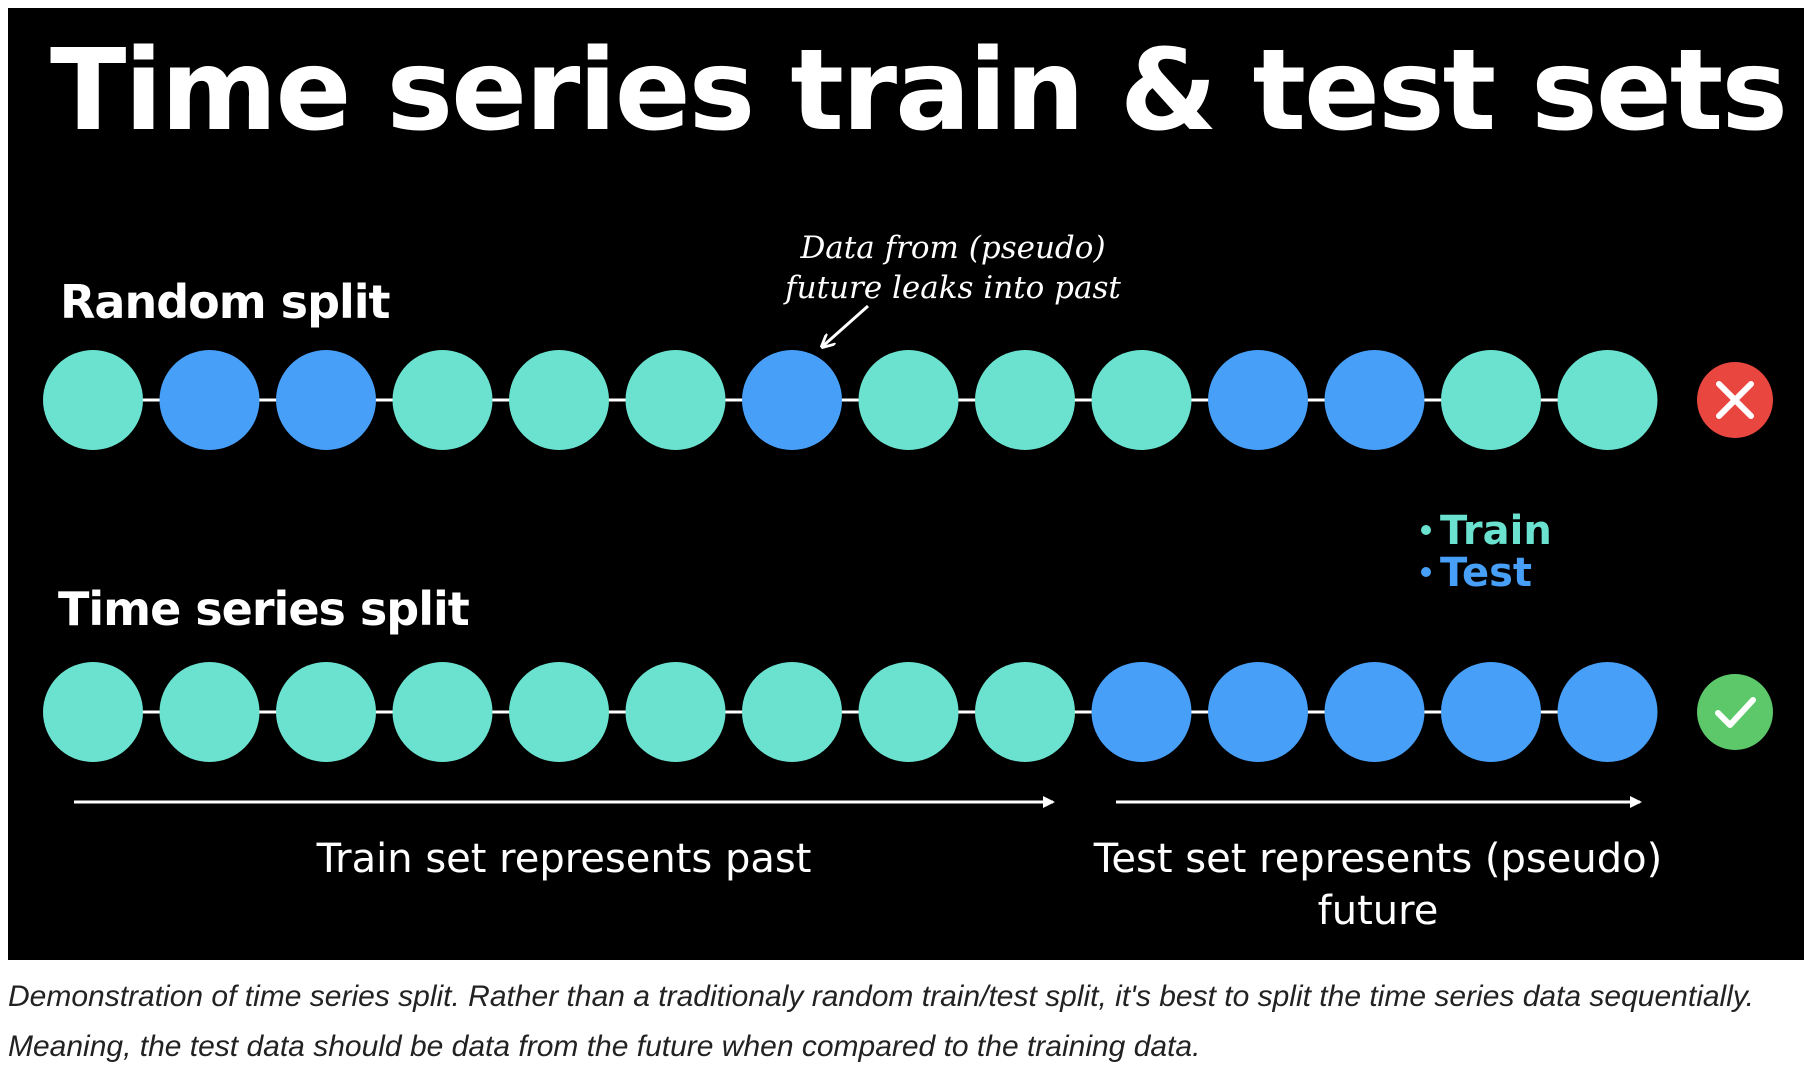  I want to click on diagram-title: Time series train & test sets, so click(918, 91).